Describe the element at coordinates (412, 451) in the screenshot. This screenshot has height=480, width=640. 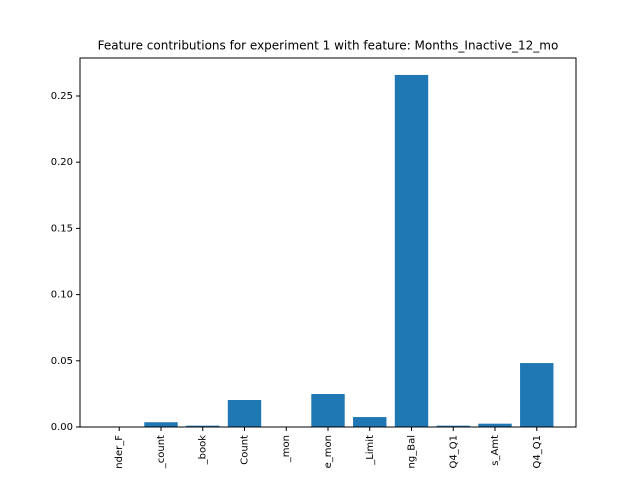
I see `x-tick-label: ng_Bal` at that location.